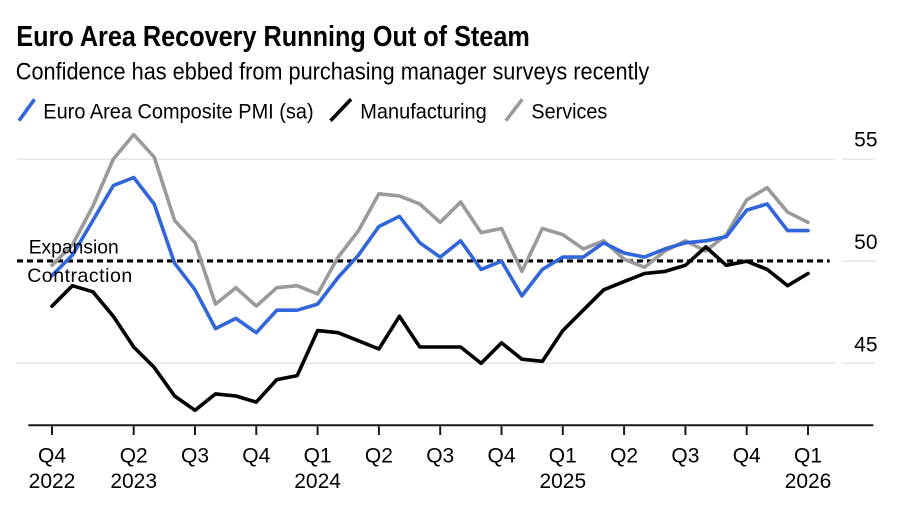  I want to click on svg-text: Euro Area Composite PMI (sa), so click(178, 112).